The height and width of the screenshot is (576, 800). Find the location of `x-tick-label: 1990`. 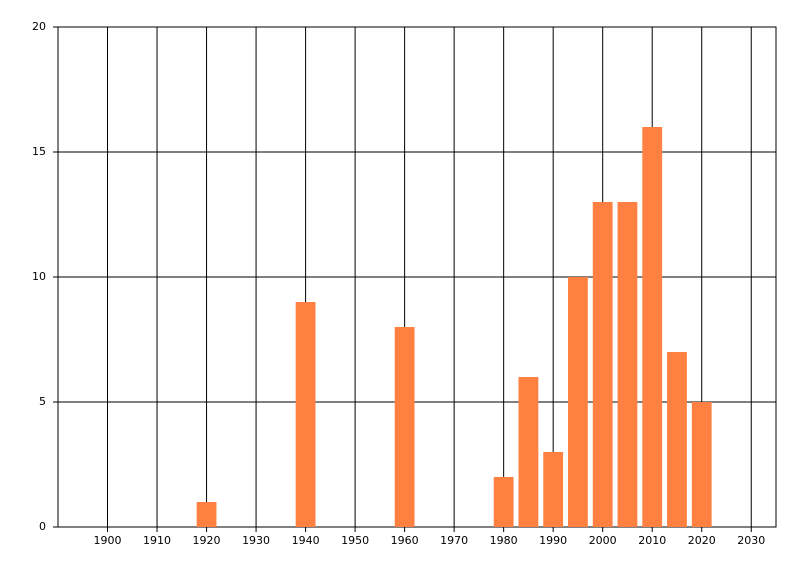

x-tick-label: 1990 is located at coordinates (553, 540).